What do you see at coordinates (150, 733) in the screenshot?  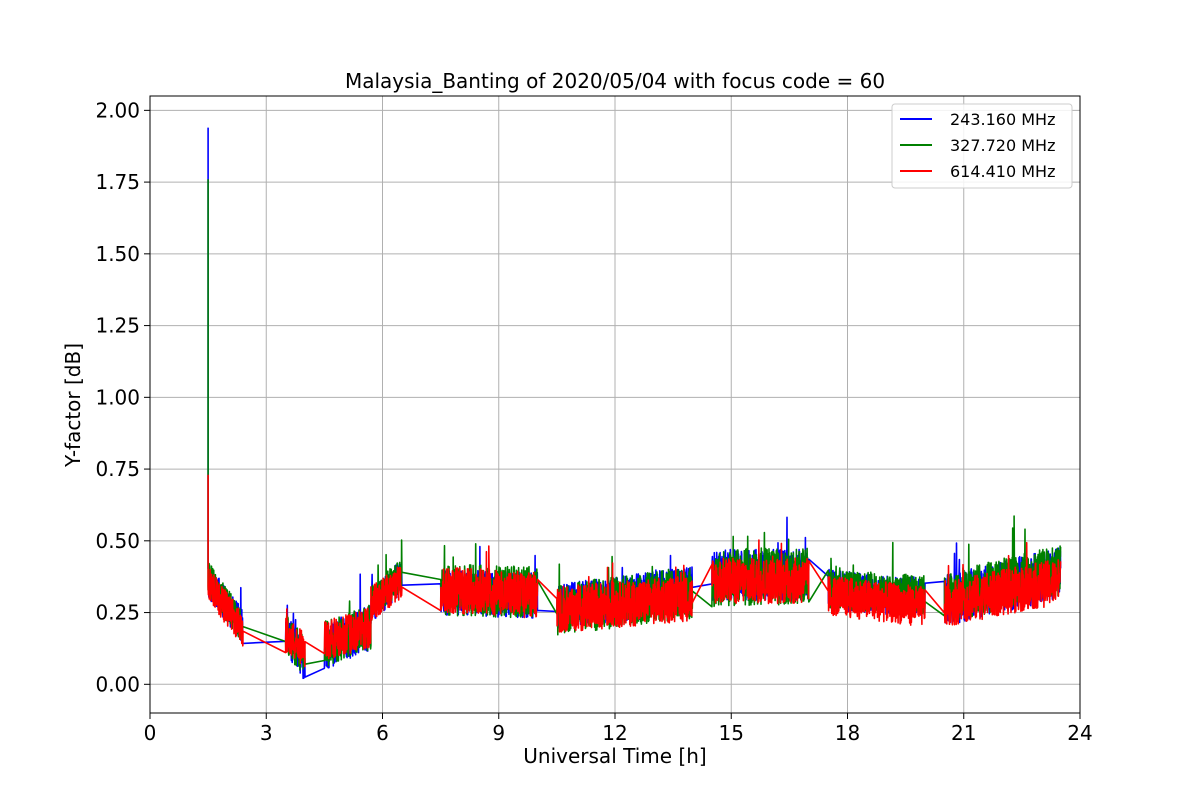 I see `x-tick-label: 0` at bounding box center [150, 733].